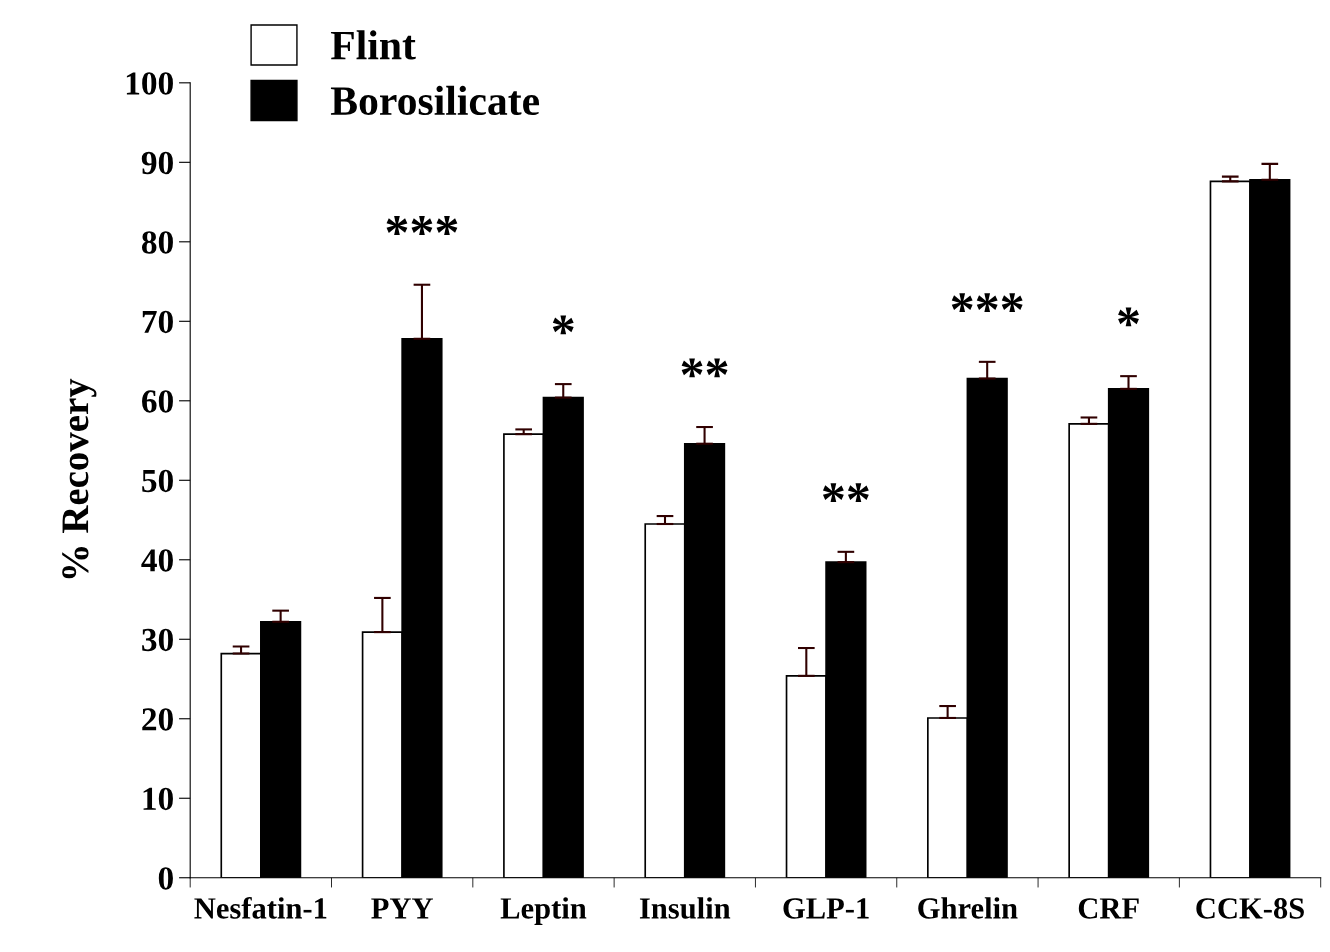 The image size is (1330, 952). Describe the element at coordinates (157, 401) in the screenshot. I see `y-tick-label: 60` at that location.